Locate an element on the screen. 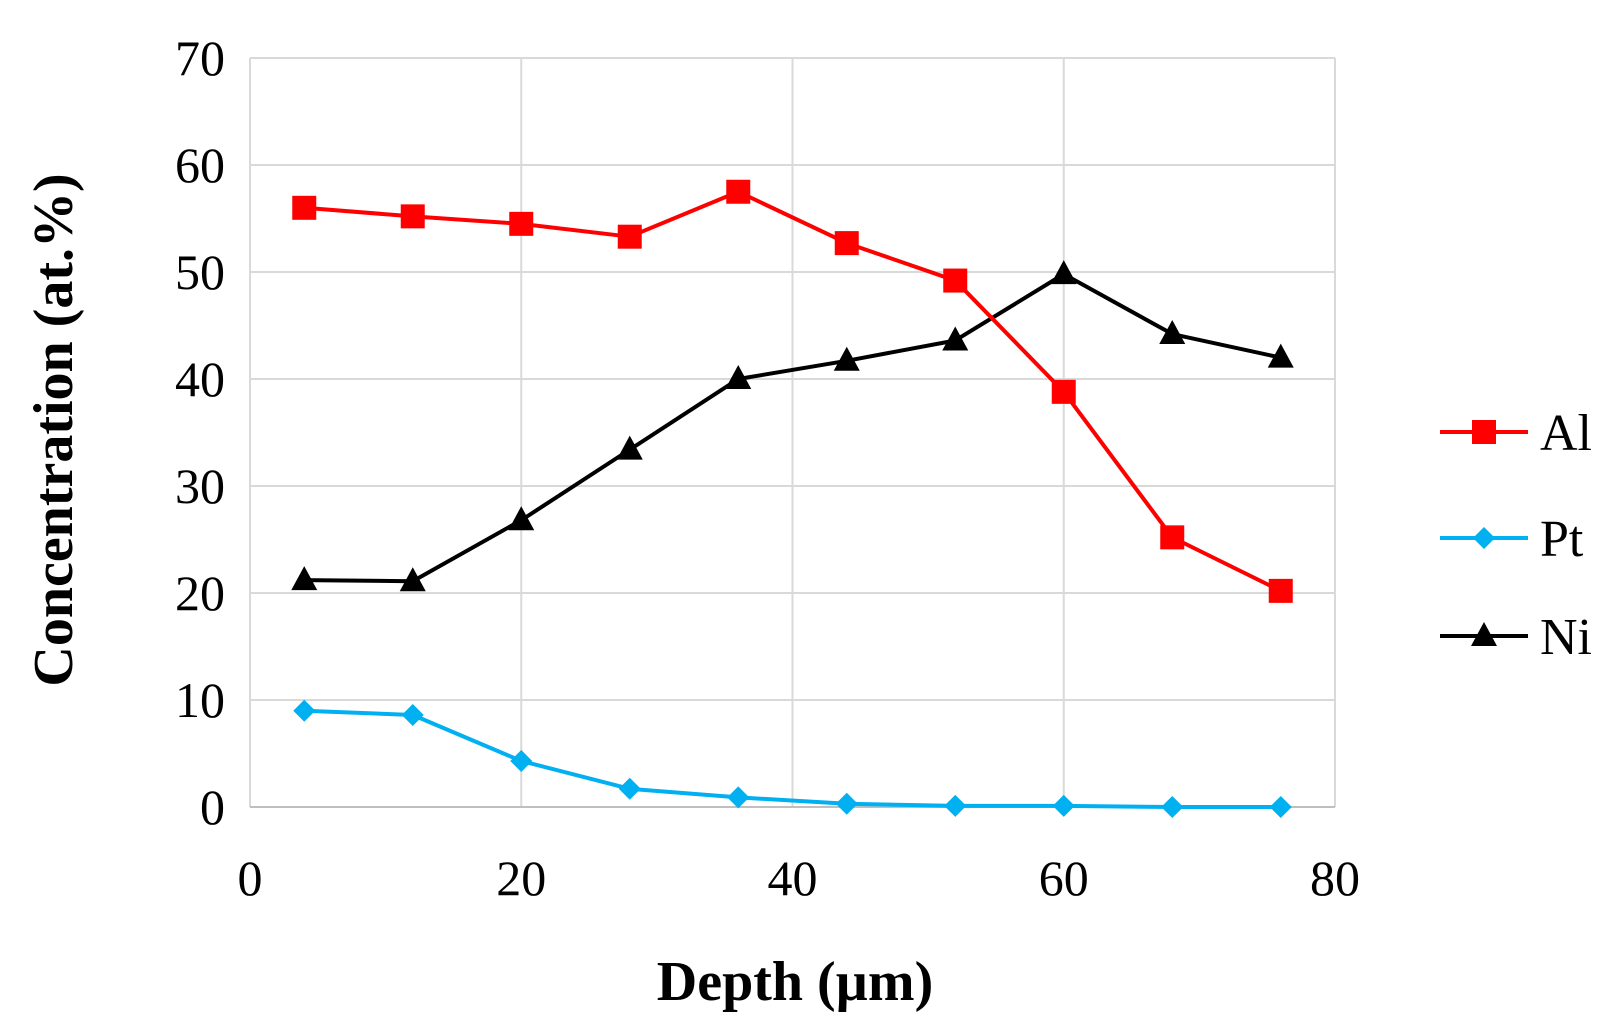  legend: Al Pt Ni is located at coordinates (1516, 535).